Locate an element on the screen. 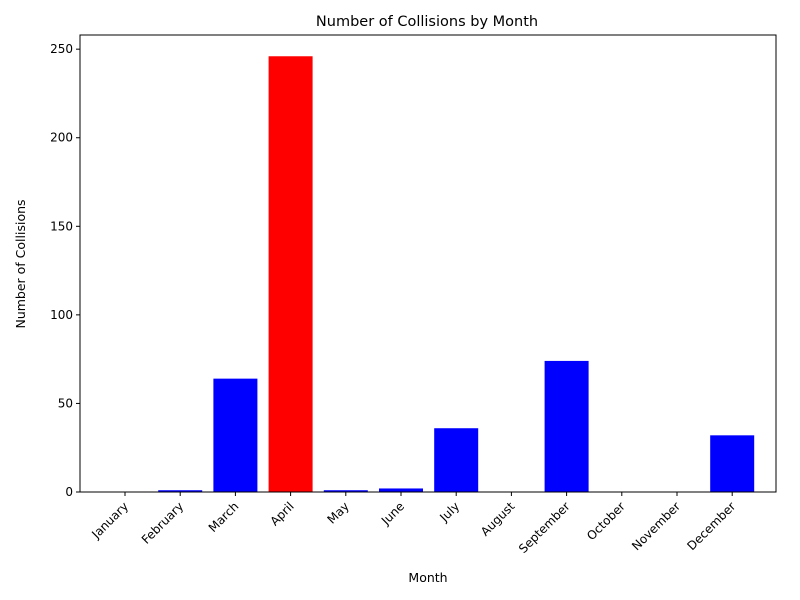 The width and height of the screenshot is (800, 600). x-tick-label-july: July is located at coordinates (449, 512).